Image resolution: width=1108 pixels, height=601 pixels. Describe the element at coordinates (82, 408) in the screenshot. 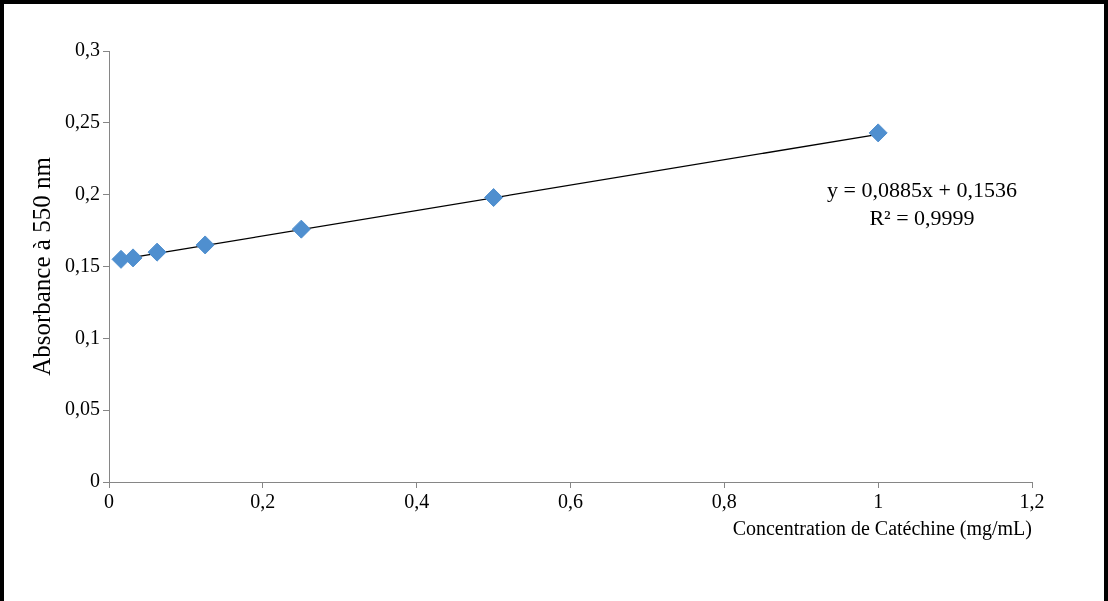

I see `y-tick-label: 0,05` at that location.